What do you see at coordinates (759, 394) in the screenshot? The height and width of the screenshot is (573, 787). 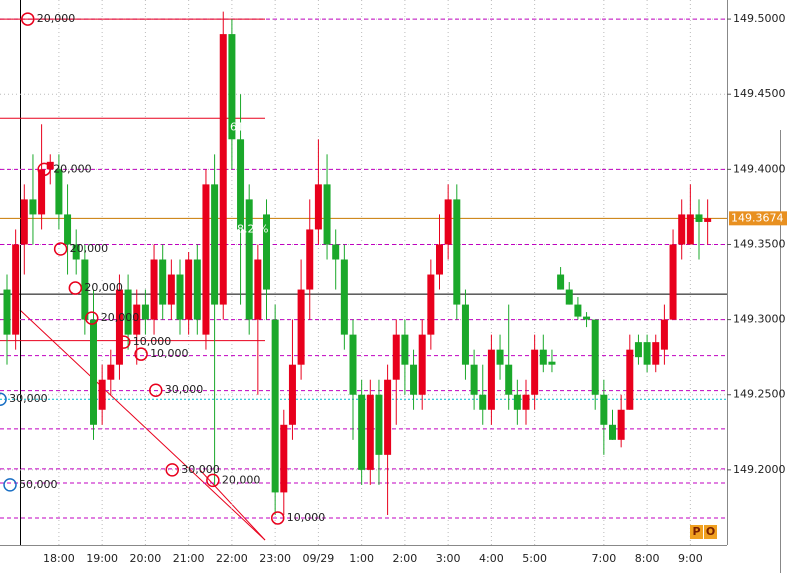 I see `y-tick-label: 149.2500` at bounding box center [759, 394].